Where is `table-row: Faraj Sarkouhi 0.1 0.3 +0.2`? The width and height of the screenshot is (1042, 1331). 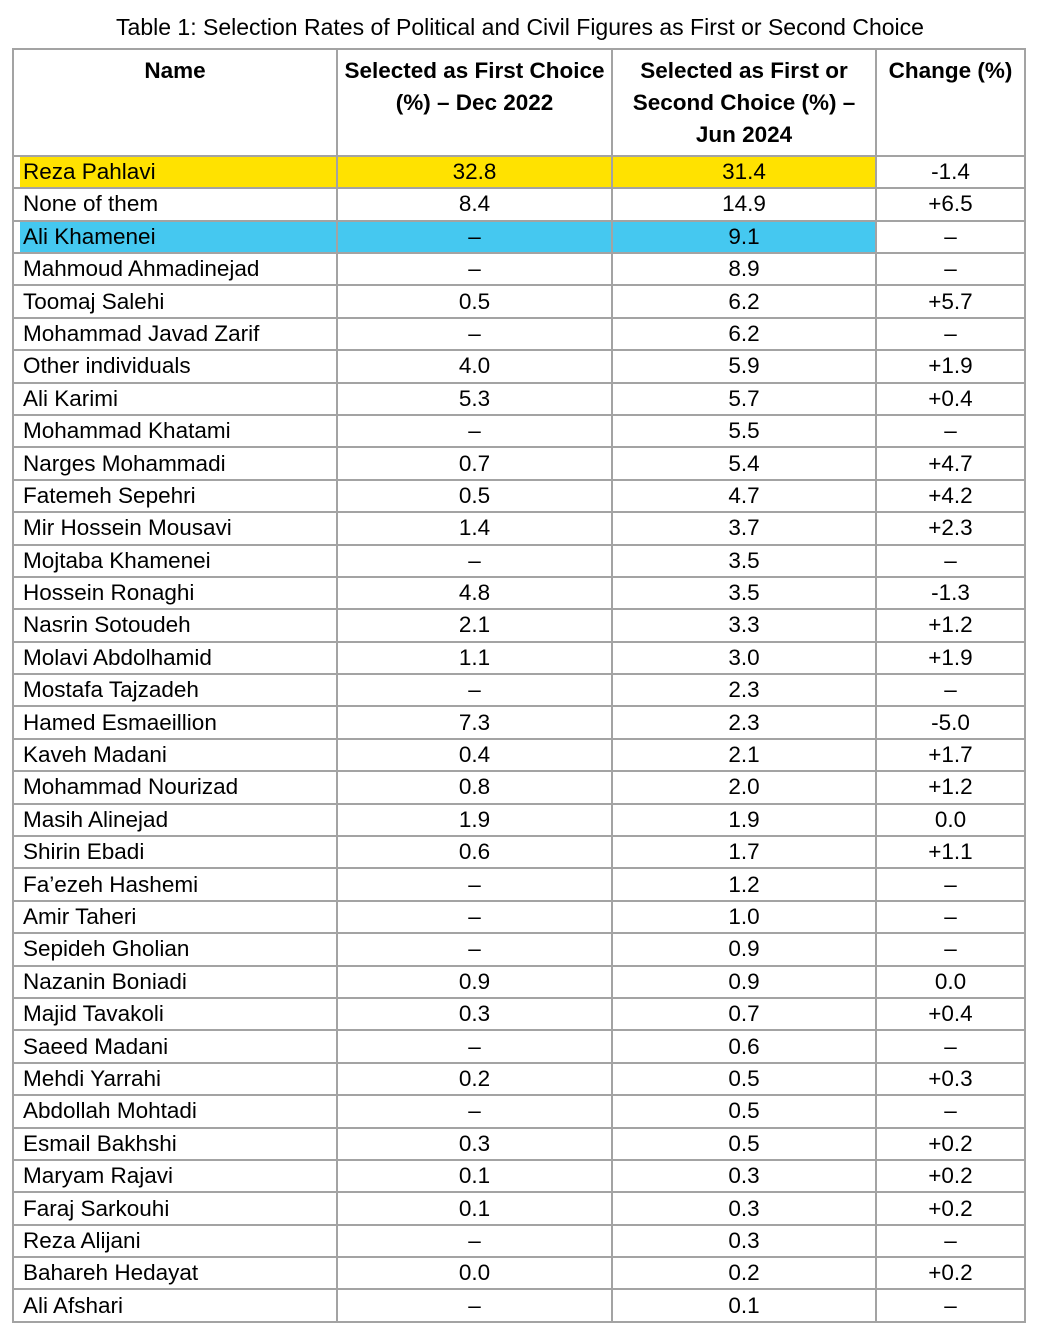 table-row: Faraj Sarkouhi 0.1 0.3 +0.2 is located at coordinates (519, 1208).